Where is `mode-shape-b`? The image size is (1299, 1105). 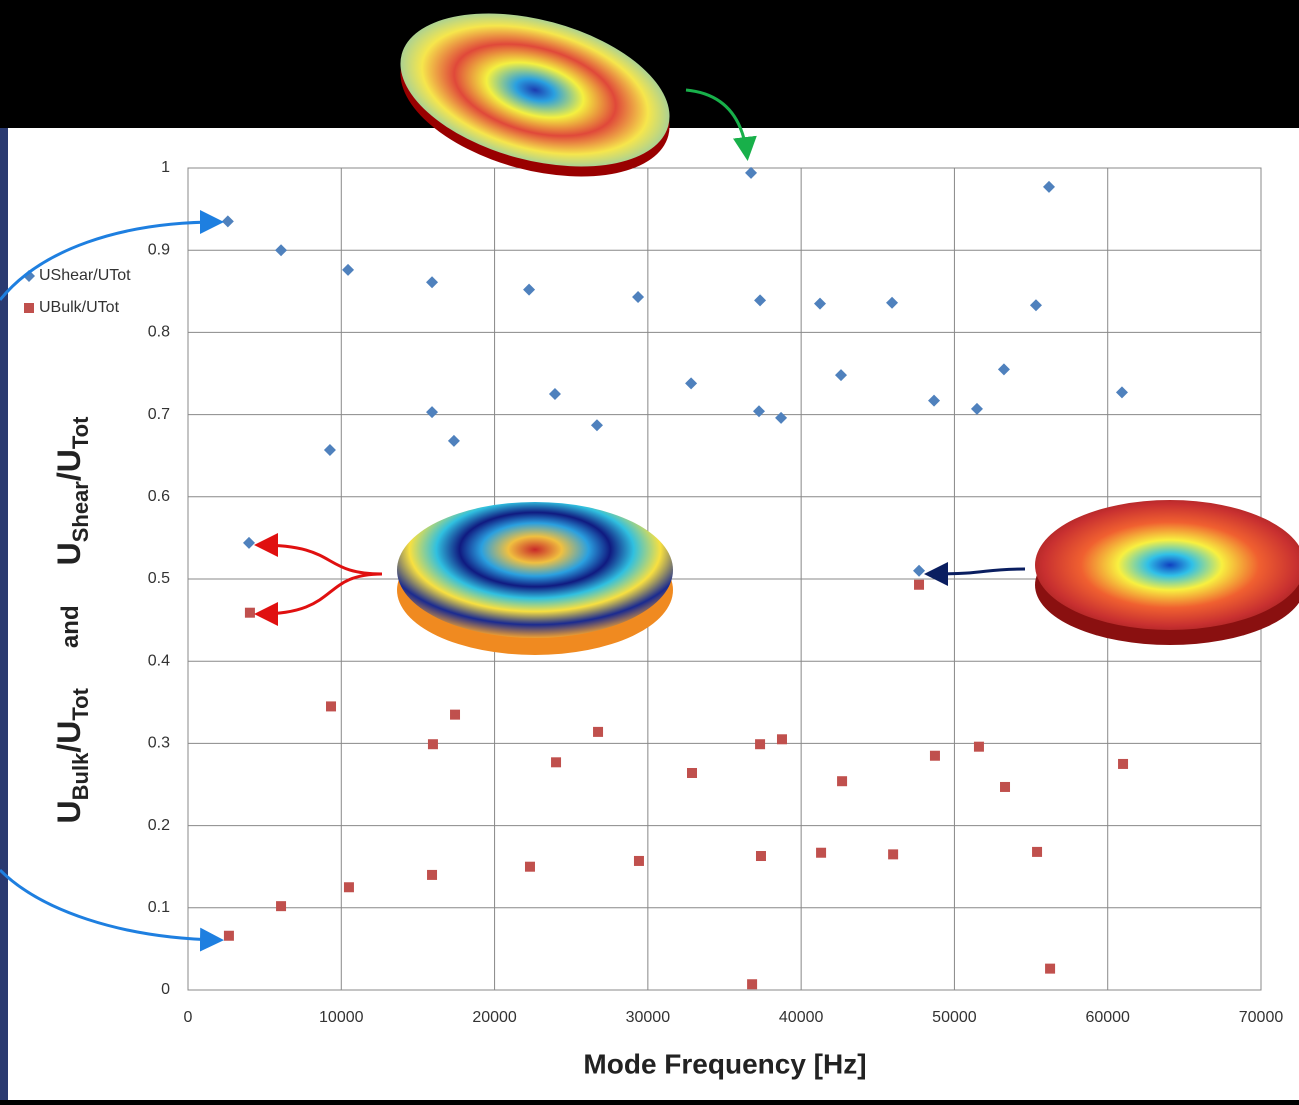 mode-shape-b is located at coordinates (535, 578).